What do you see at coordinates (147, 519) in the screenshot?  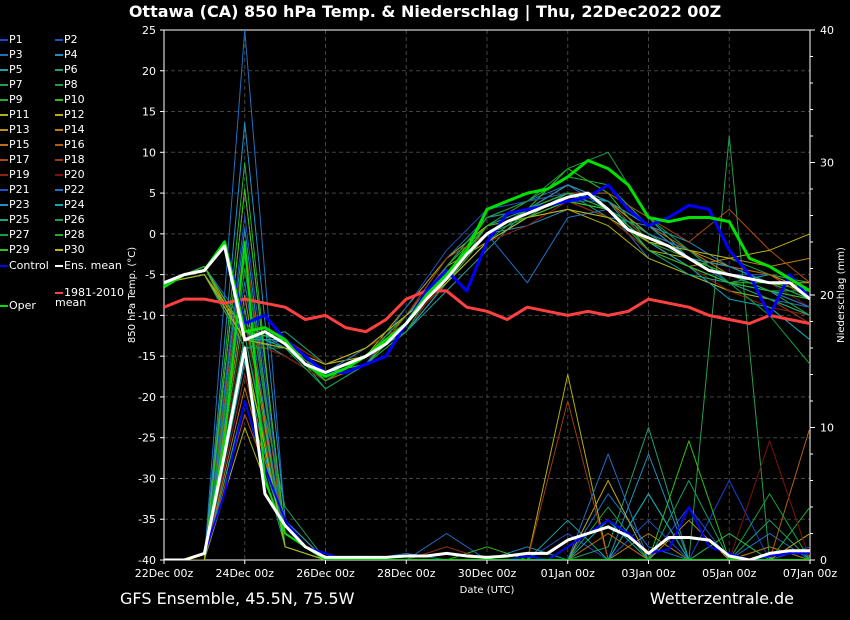 I see `y-tick-label: -35` at bounding box center [147, 519].